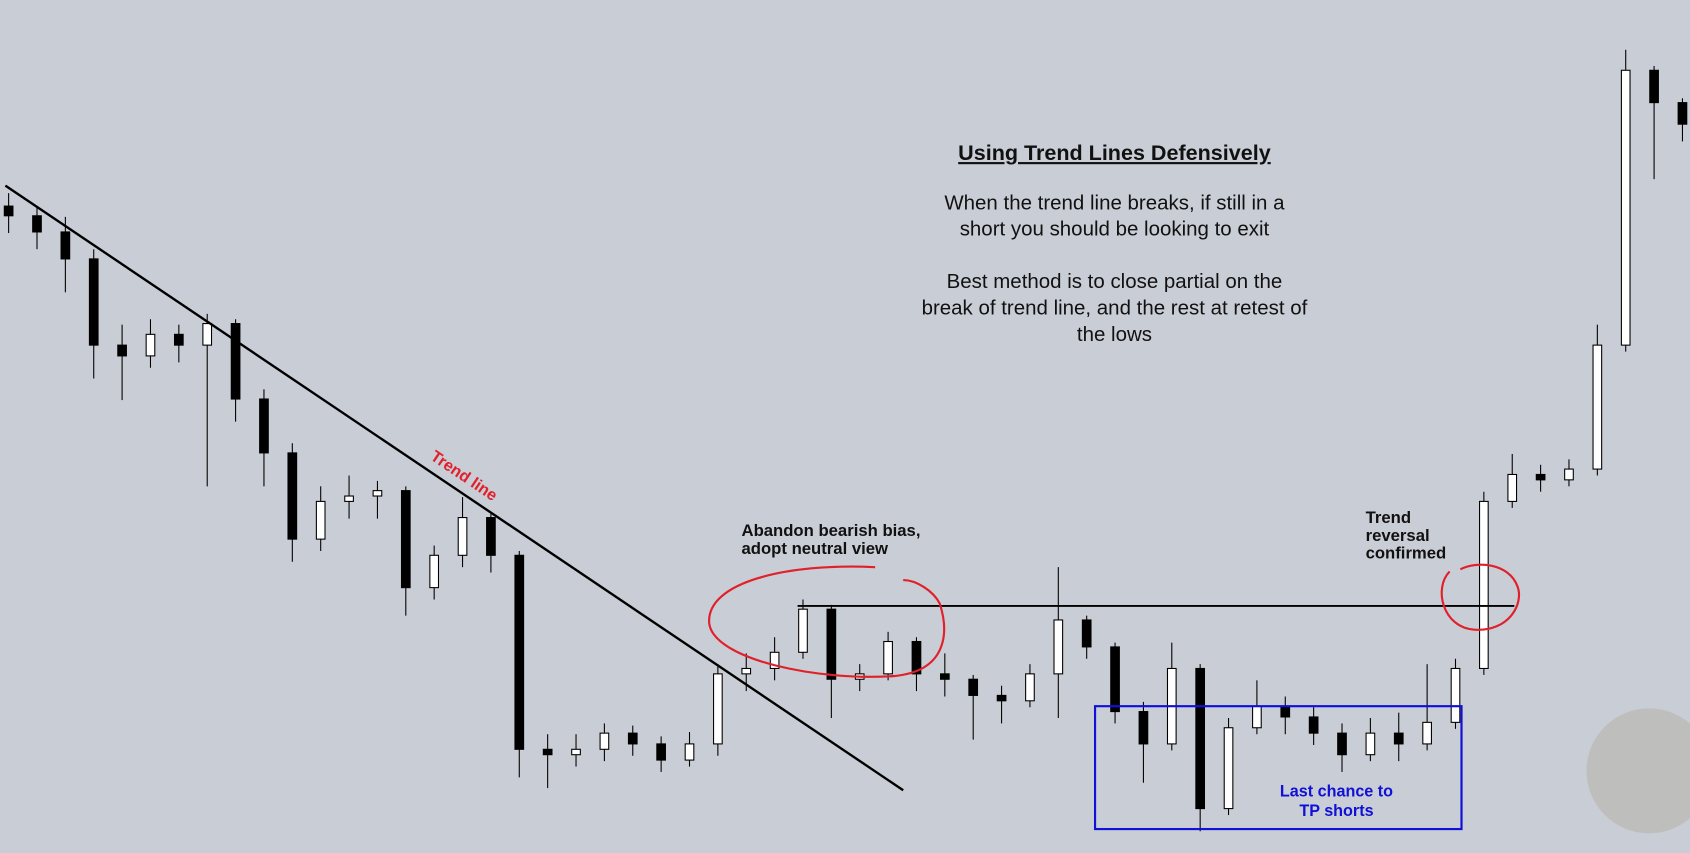 This screenshot has height=853, width=1690. What do you see at coordinates (1388, 517) in the screenshot?
I see `annotation: Trend` at bounding box center [1388, 517].